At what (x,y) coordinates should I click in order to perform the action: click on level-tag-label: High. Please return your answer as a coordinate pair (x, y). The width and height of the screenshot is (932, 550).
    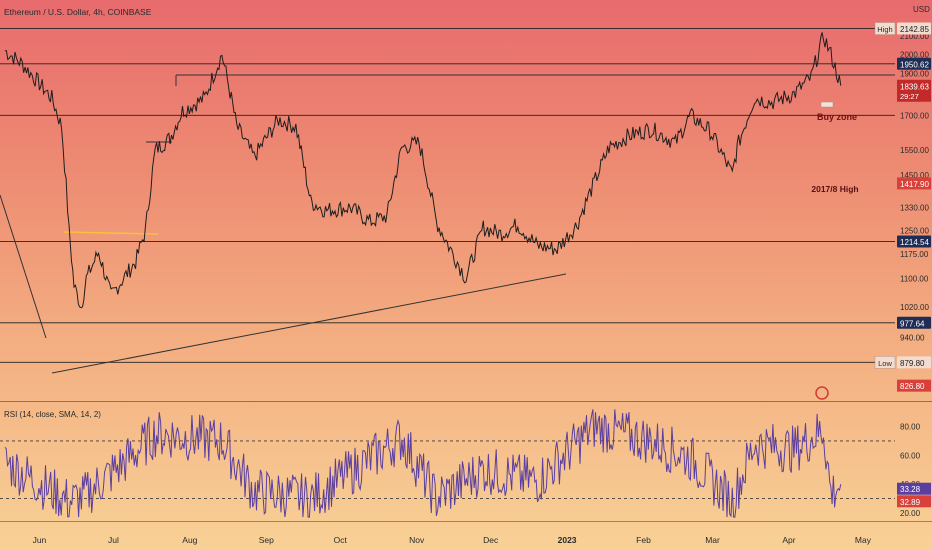
    Looking at the image, I should click on (884, 29).